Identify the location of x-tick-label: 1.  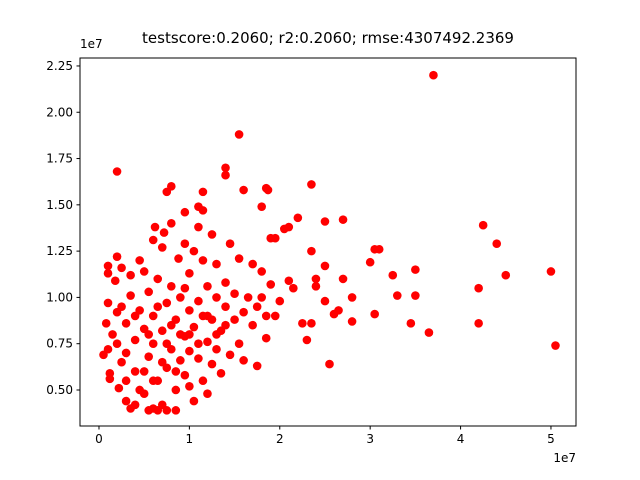
(190, 439).